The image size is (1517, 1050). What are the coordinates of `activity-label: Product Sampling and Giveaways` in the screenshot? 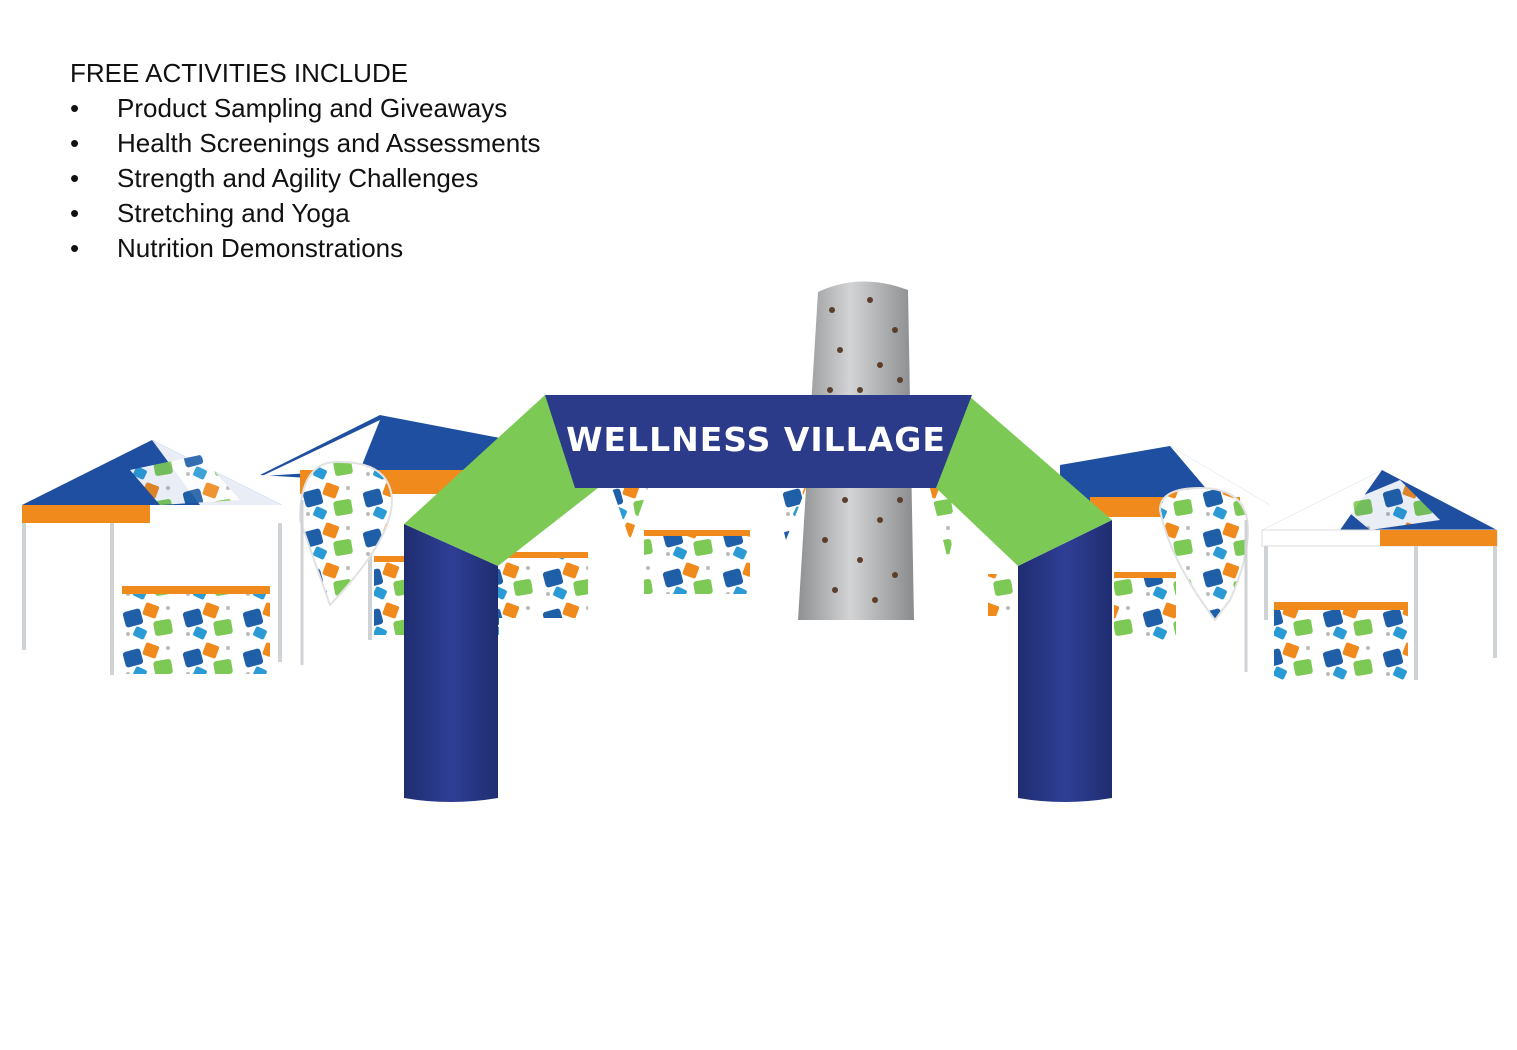 It's located at (312, 108).